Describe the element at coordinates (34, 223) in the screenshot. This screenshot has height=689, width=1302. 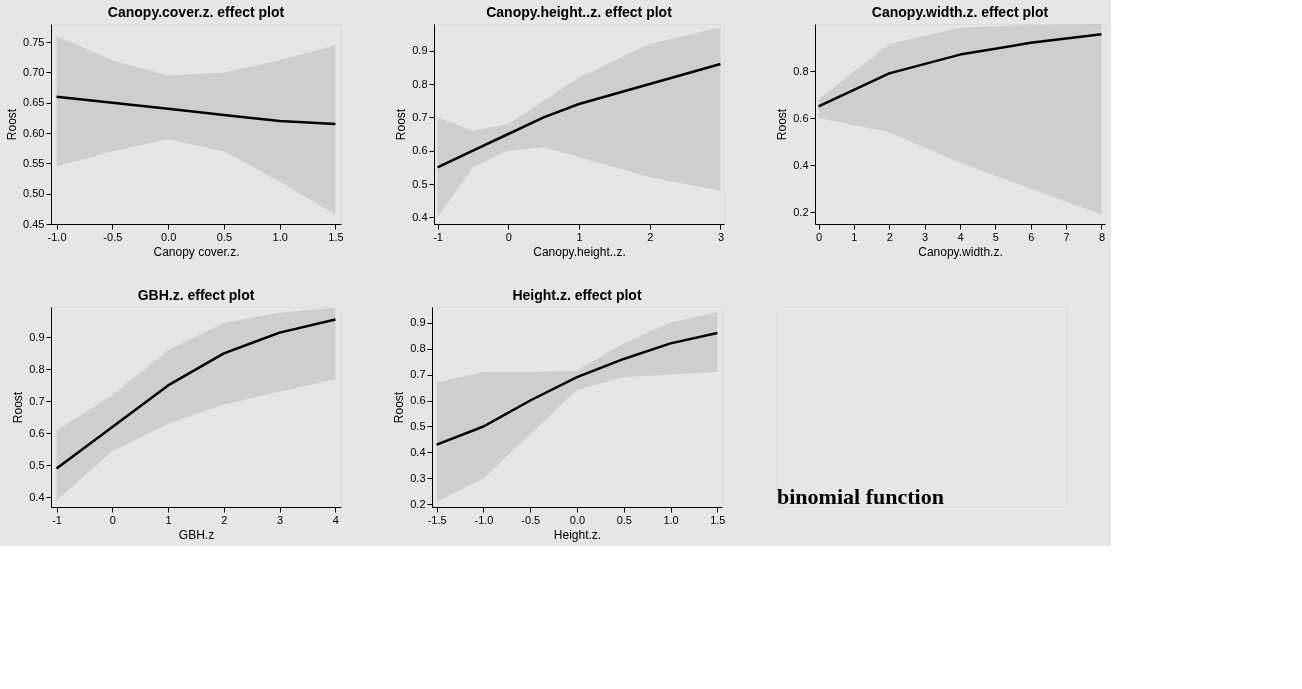
I see `y-tick-label: 0.45` at that location.